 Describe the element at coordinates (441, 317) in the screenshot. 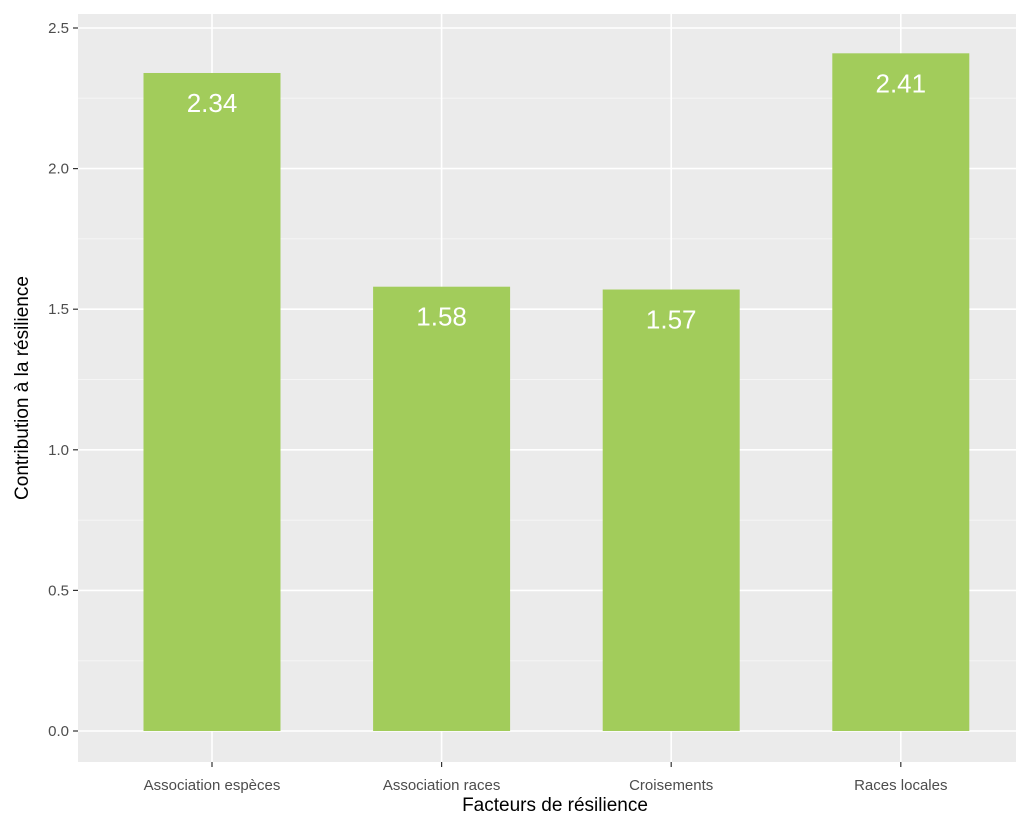

I see `bar-value-label-1: 1.58` at that location.